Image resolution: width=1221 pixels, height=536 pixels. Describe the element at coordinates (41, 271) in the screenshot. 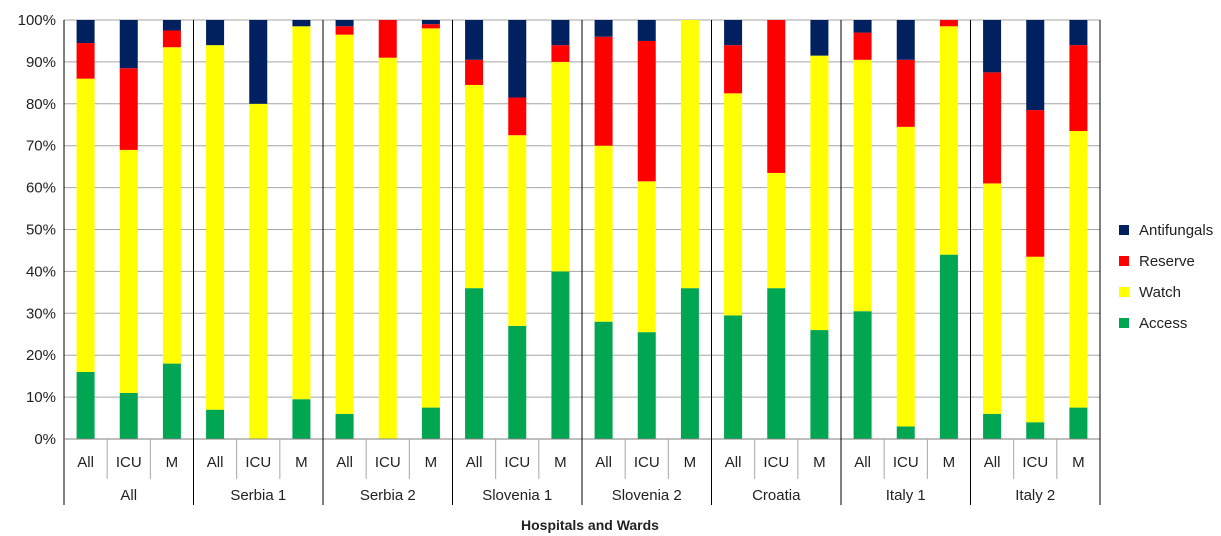

I see `y-tick-label: 40%` at that location.